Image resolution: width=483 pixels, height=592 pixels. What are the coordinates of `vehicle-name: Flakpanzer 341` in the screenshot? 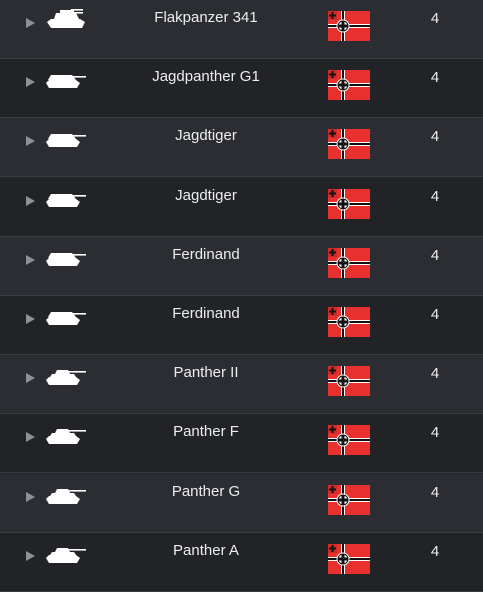 It's located at (206, 17).